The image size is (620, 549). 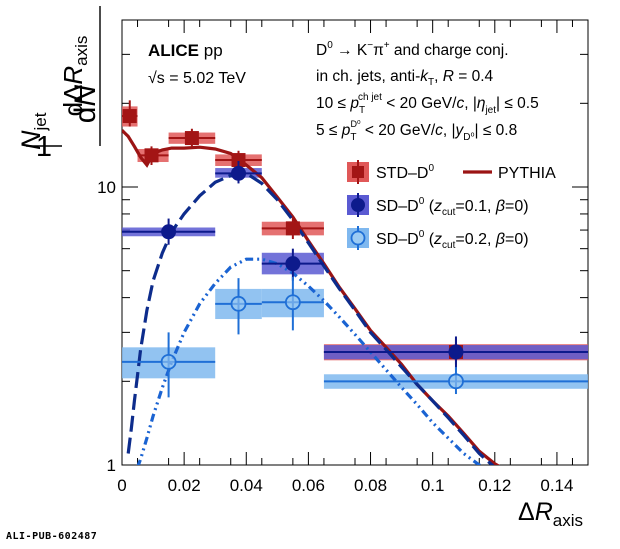 What do you see at coordinates (427, 104) in the screenshot?
I see `jet-pt-label: 10 ≤ pTch jet < 20 GeV/c, |ηjet| ≤ 0.5` at bounding box center [427, 104].